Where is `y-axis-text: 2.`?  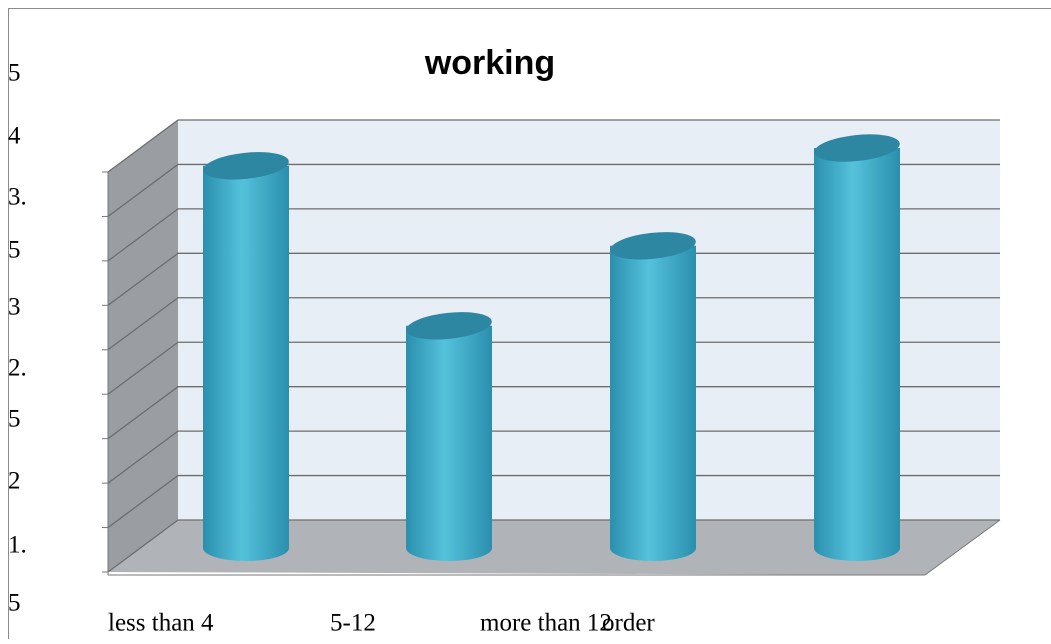
y-axis-text: 2. is located at coordinates (17, 368).